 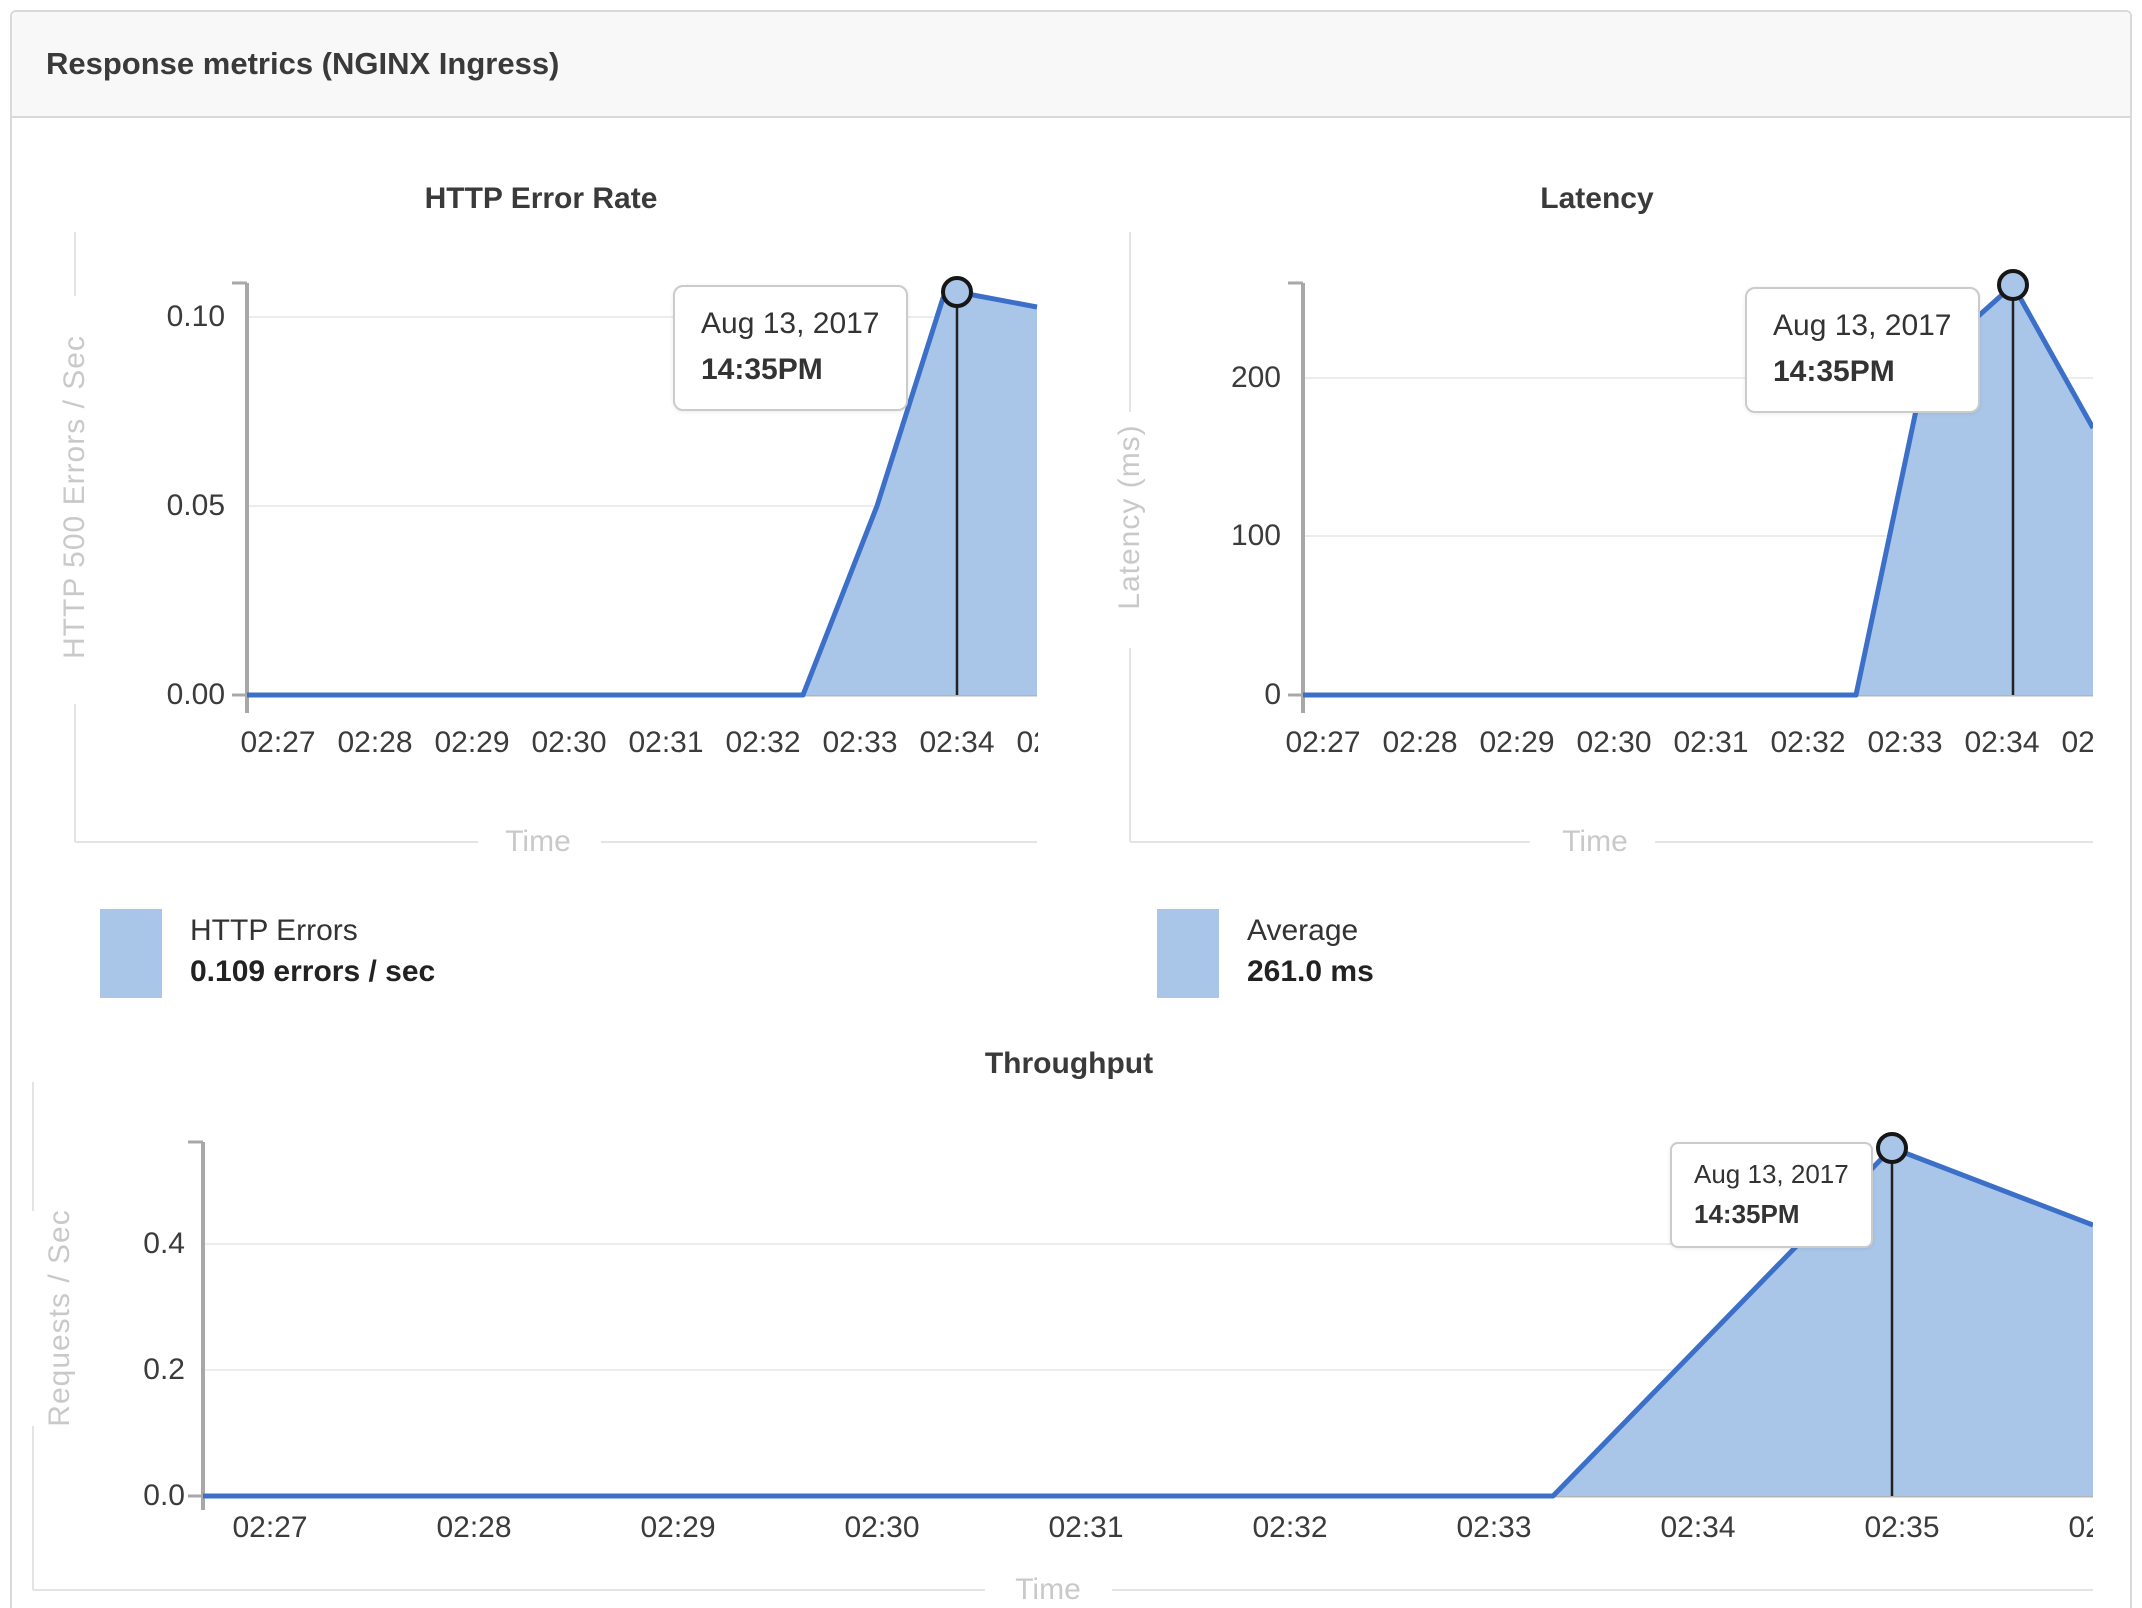 I want to click on y-axis-title: Latency (ms), so click(x=1129, y=517).